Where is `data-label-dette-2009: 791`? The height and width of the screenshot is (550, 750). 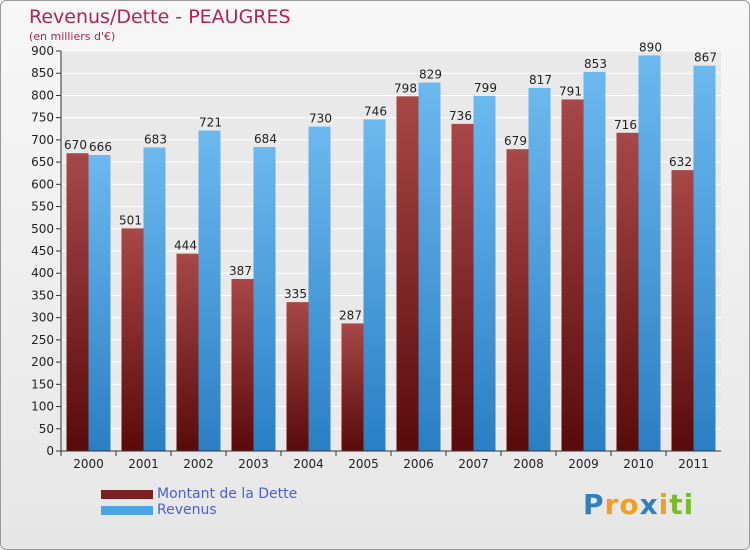
data-label-dette-2009: 791 is located at coordinates (570, 91).